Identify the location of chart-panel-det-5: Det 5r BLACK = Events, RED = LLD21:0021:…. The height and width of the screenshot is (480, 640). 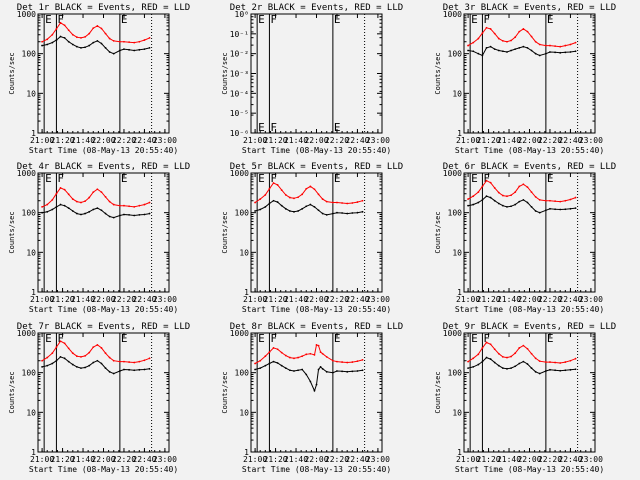
(312, 238).